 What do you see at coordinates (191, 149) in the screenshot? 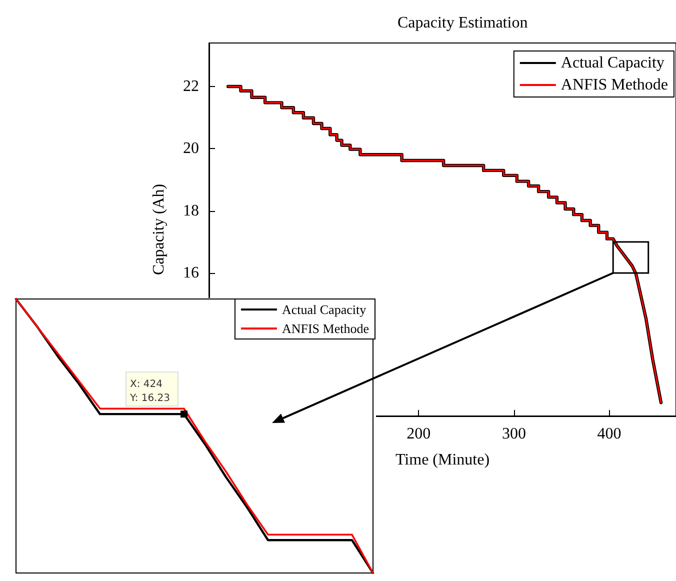
I see `y-tick-label: 20` at bounding box center [191, 149].